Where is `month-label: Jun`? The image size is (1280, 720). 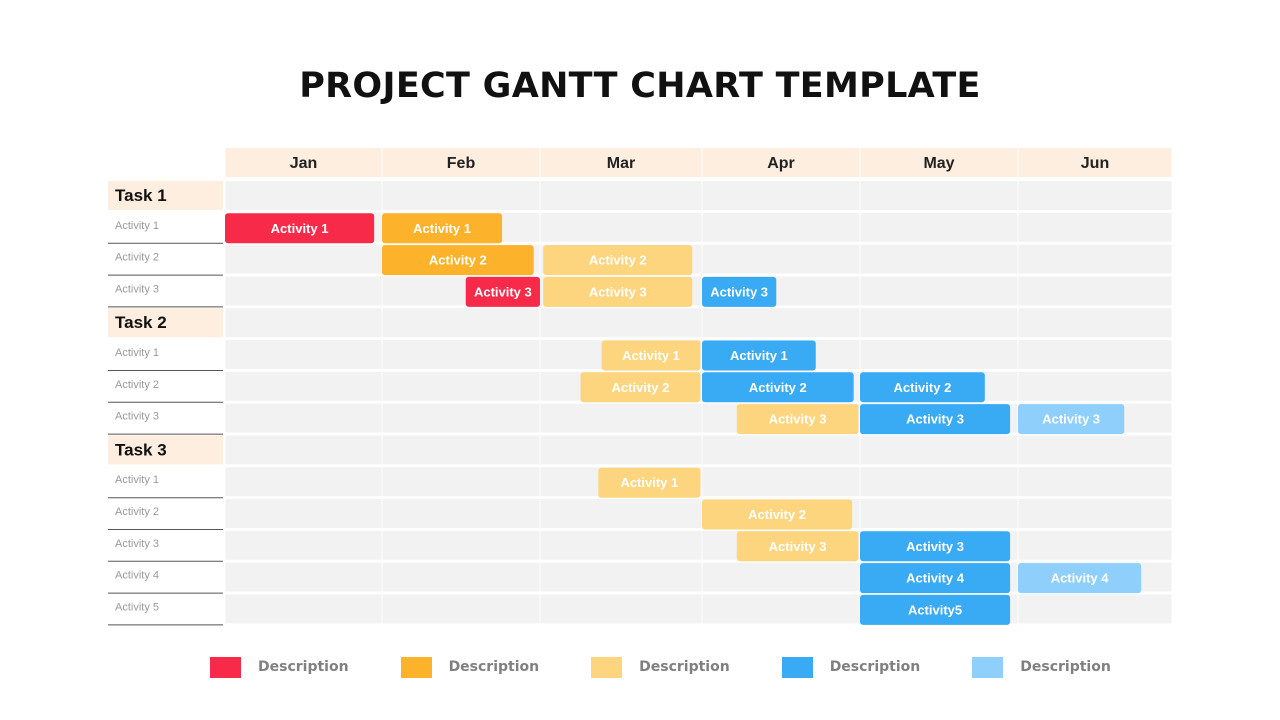
month-label: Jun is located at coordinates (1095, 163).